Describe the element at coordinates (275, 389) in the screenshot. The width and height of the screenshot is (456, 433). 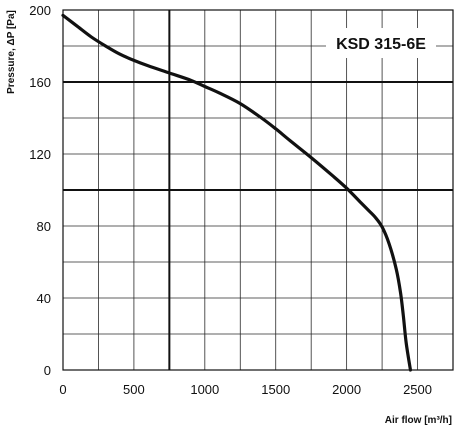
I see `x-tick-label: 1500` at that location.